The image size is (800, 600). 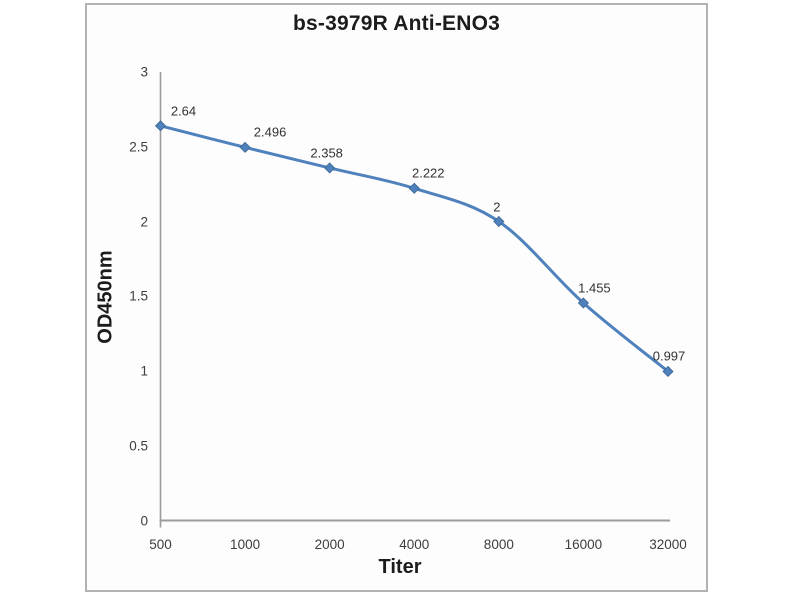 I want to click on y-tick-label-2.5: 2.5, so click(x=138, y=147).